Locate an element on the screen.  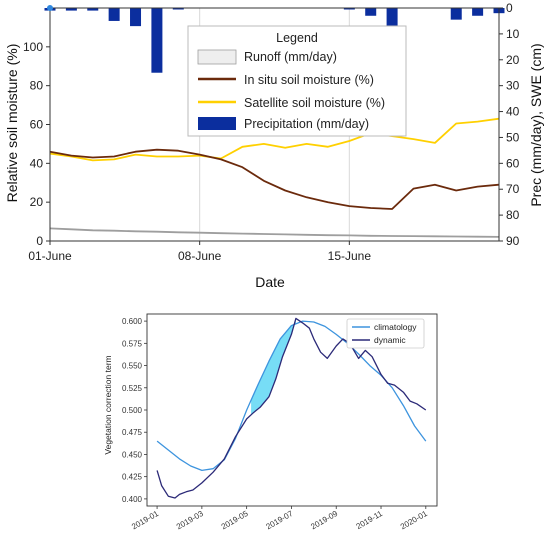
y-tick-label-3: 0.475 is located at coordinates (132, 432).